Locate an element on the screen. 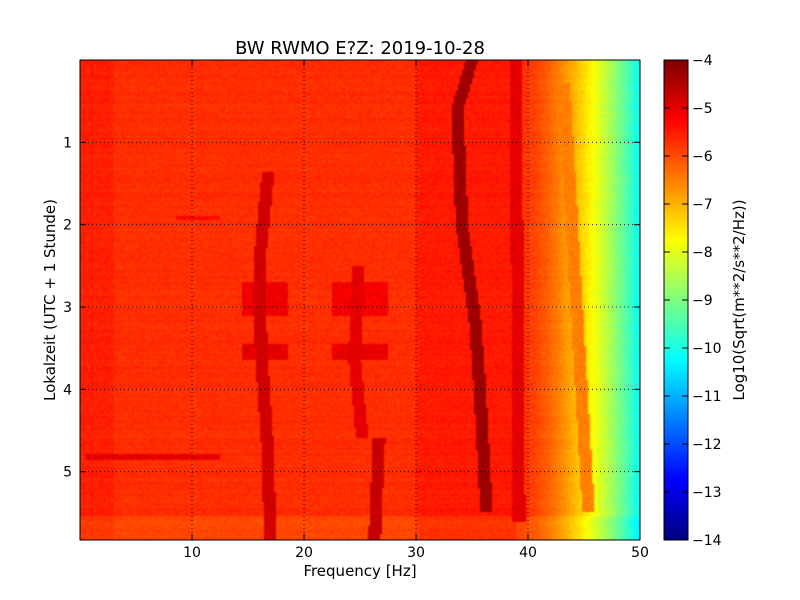 Image resolution: width=800 pixels, height=600 pixels. colorbar-tick-label: −12 is located at coordinates (707, 445).